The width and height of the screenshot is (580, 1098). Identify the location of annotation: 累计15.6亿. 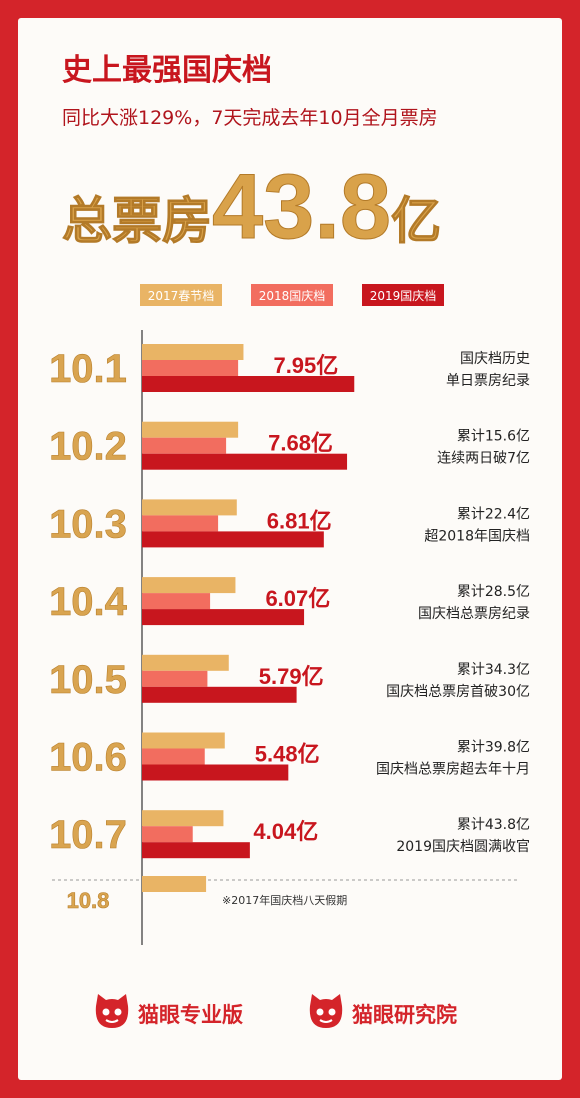
(493, 437).